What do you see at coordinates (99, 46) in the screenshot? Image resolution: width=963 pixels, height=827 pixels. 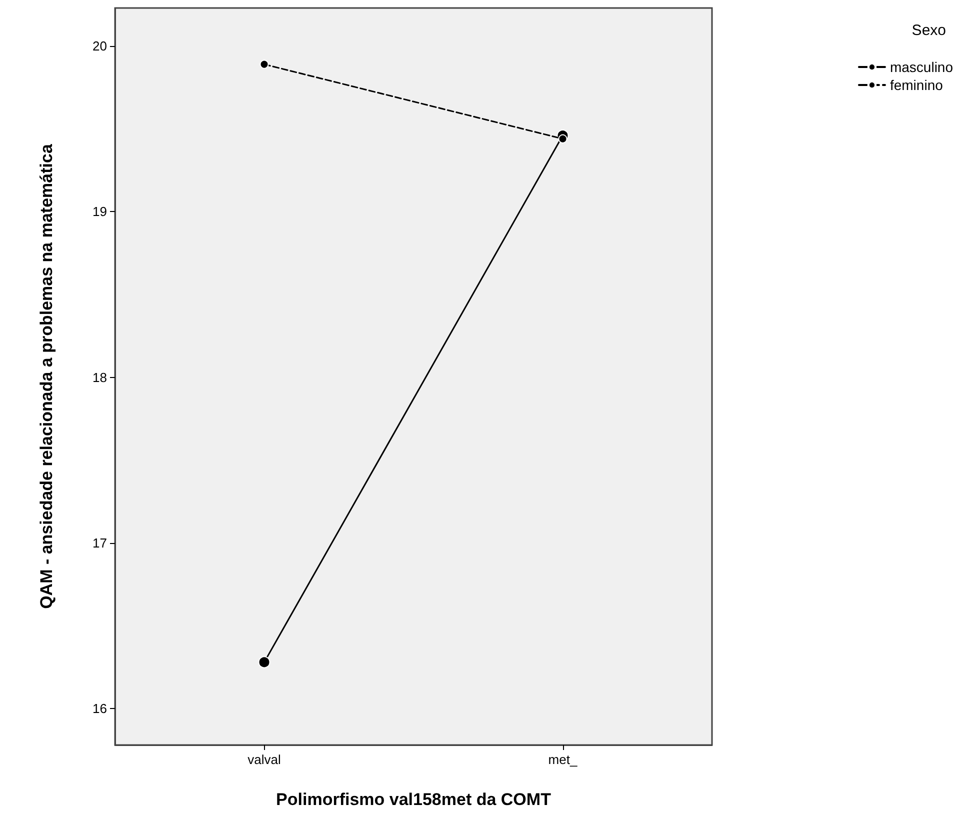 I see `y-tick-label: 20` at bounding box center [99, 46].